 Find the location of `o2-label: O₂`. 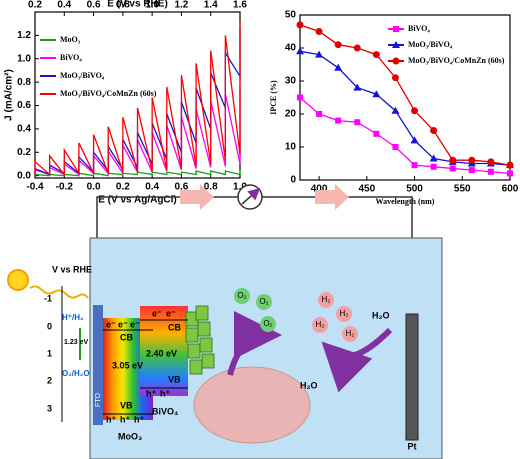

o2-label: O₂ is located at coordinates (241, 295).